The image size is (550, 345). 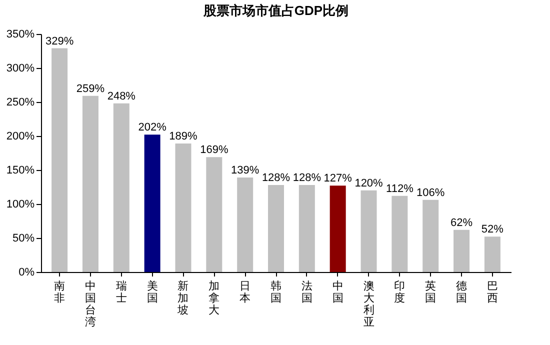 I want to click on y-tick-label: 150%, so click(x=20, y=170).